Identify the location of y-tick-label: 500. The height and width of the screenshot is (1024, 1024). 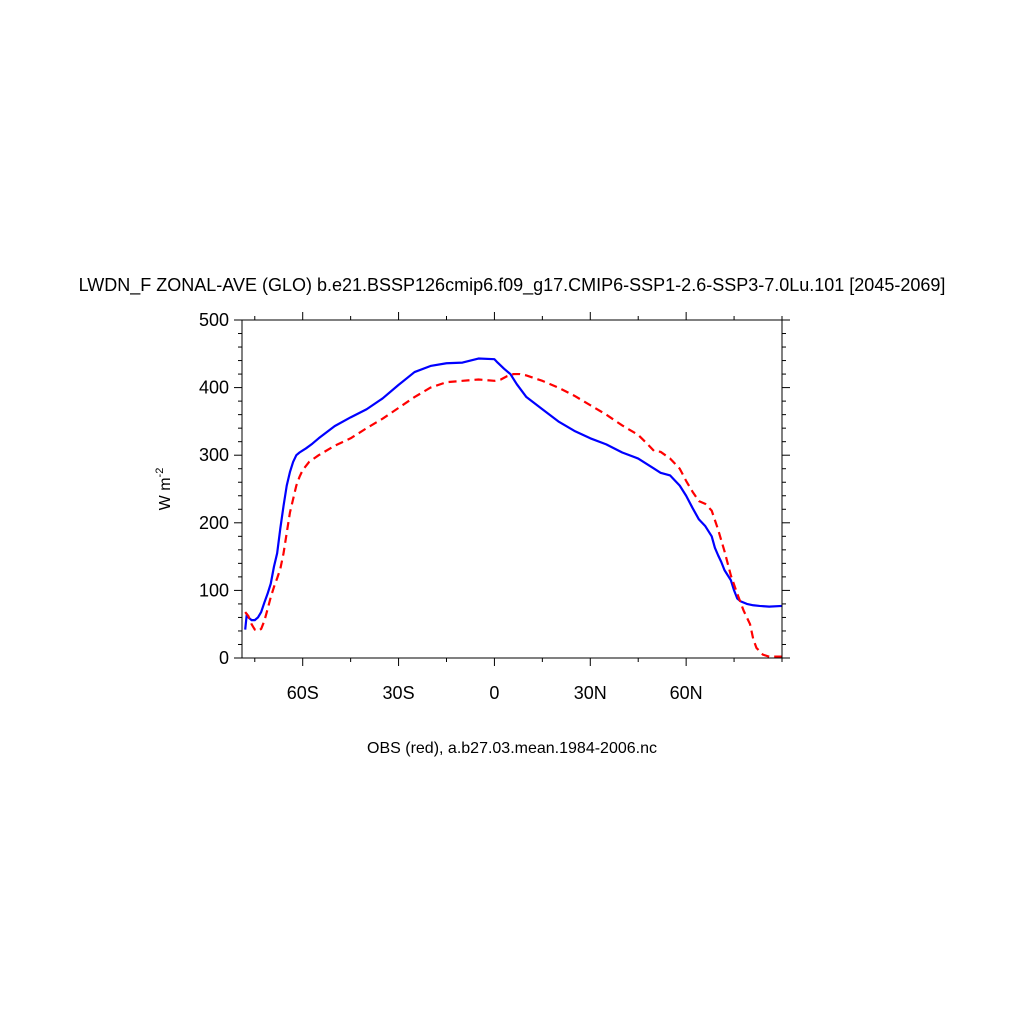
(214, 320).